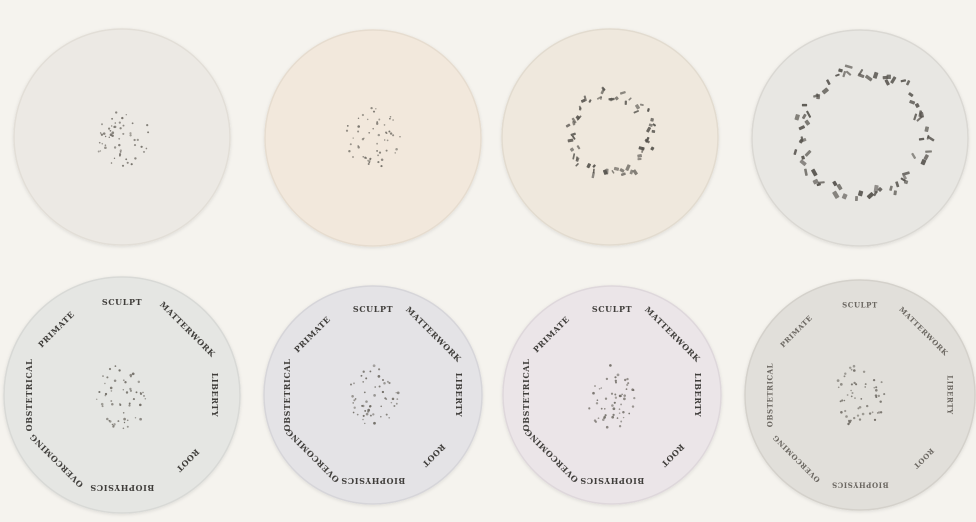  What do you see at coordinates (122, 488) in the screenshot?
I see `rim-word: BIOPHYSICS` at bounding box center [122, 488].